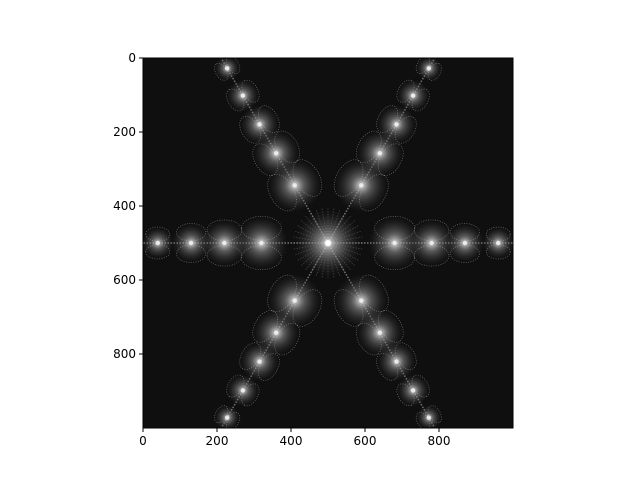  What do you see at coordinates (124, 354) in the screenshot?
I see `y-tick-label: 800` at bounding box center [124, 354].